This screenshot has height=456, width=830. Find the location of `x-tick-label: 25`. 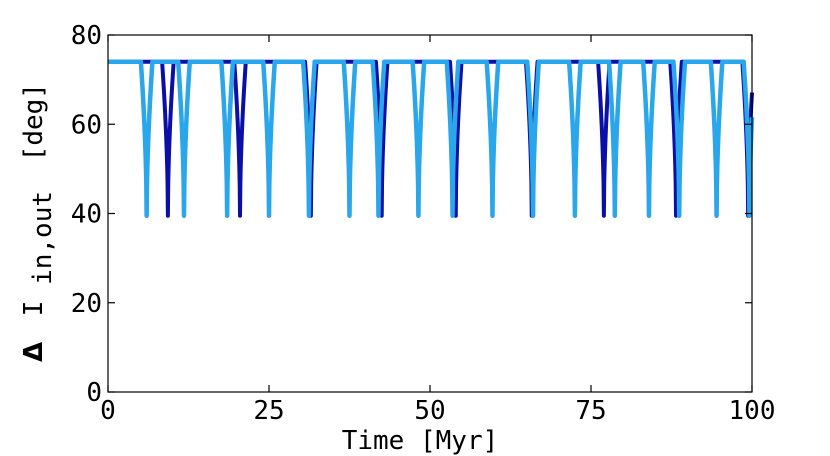

x-tick-label: 25 is located at coordinates (268, 411).